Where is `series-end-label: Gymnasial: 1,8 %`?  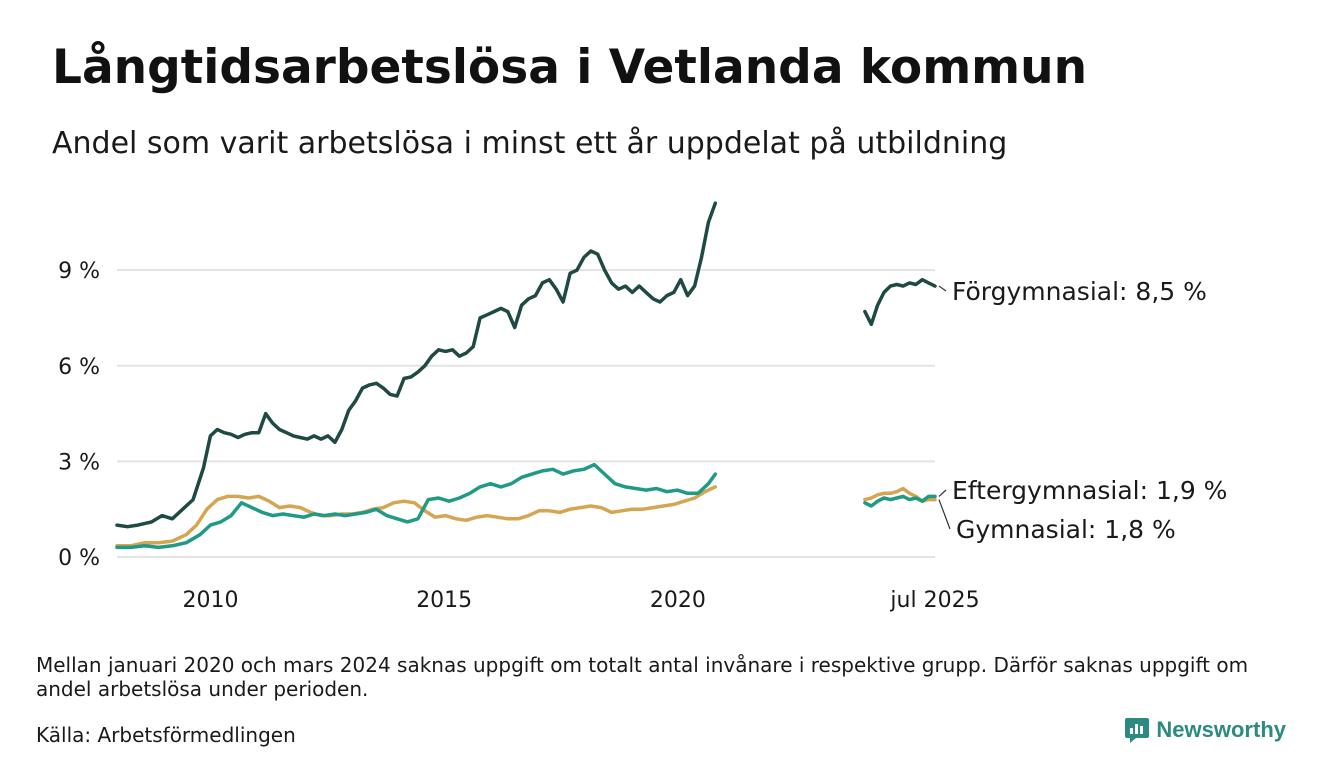
series-end-label: Gymnasial: 1,8 % is located at coordinates (1066, 529).